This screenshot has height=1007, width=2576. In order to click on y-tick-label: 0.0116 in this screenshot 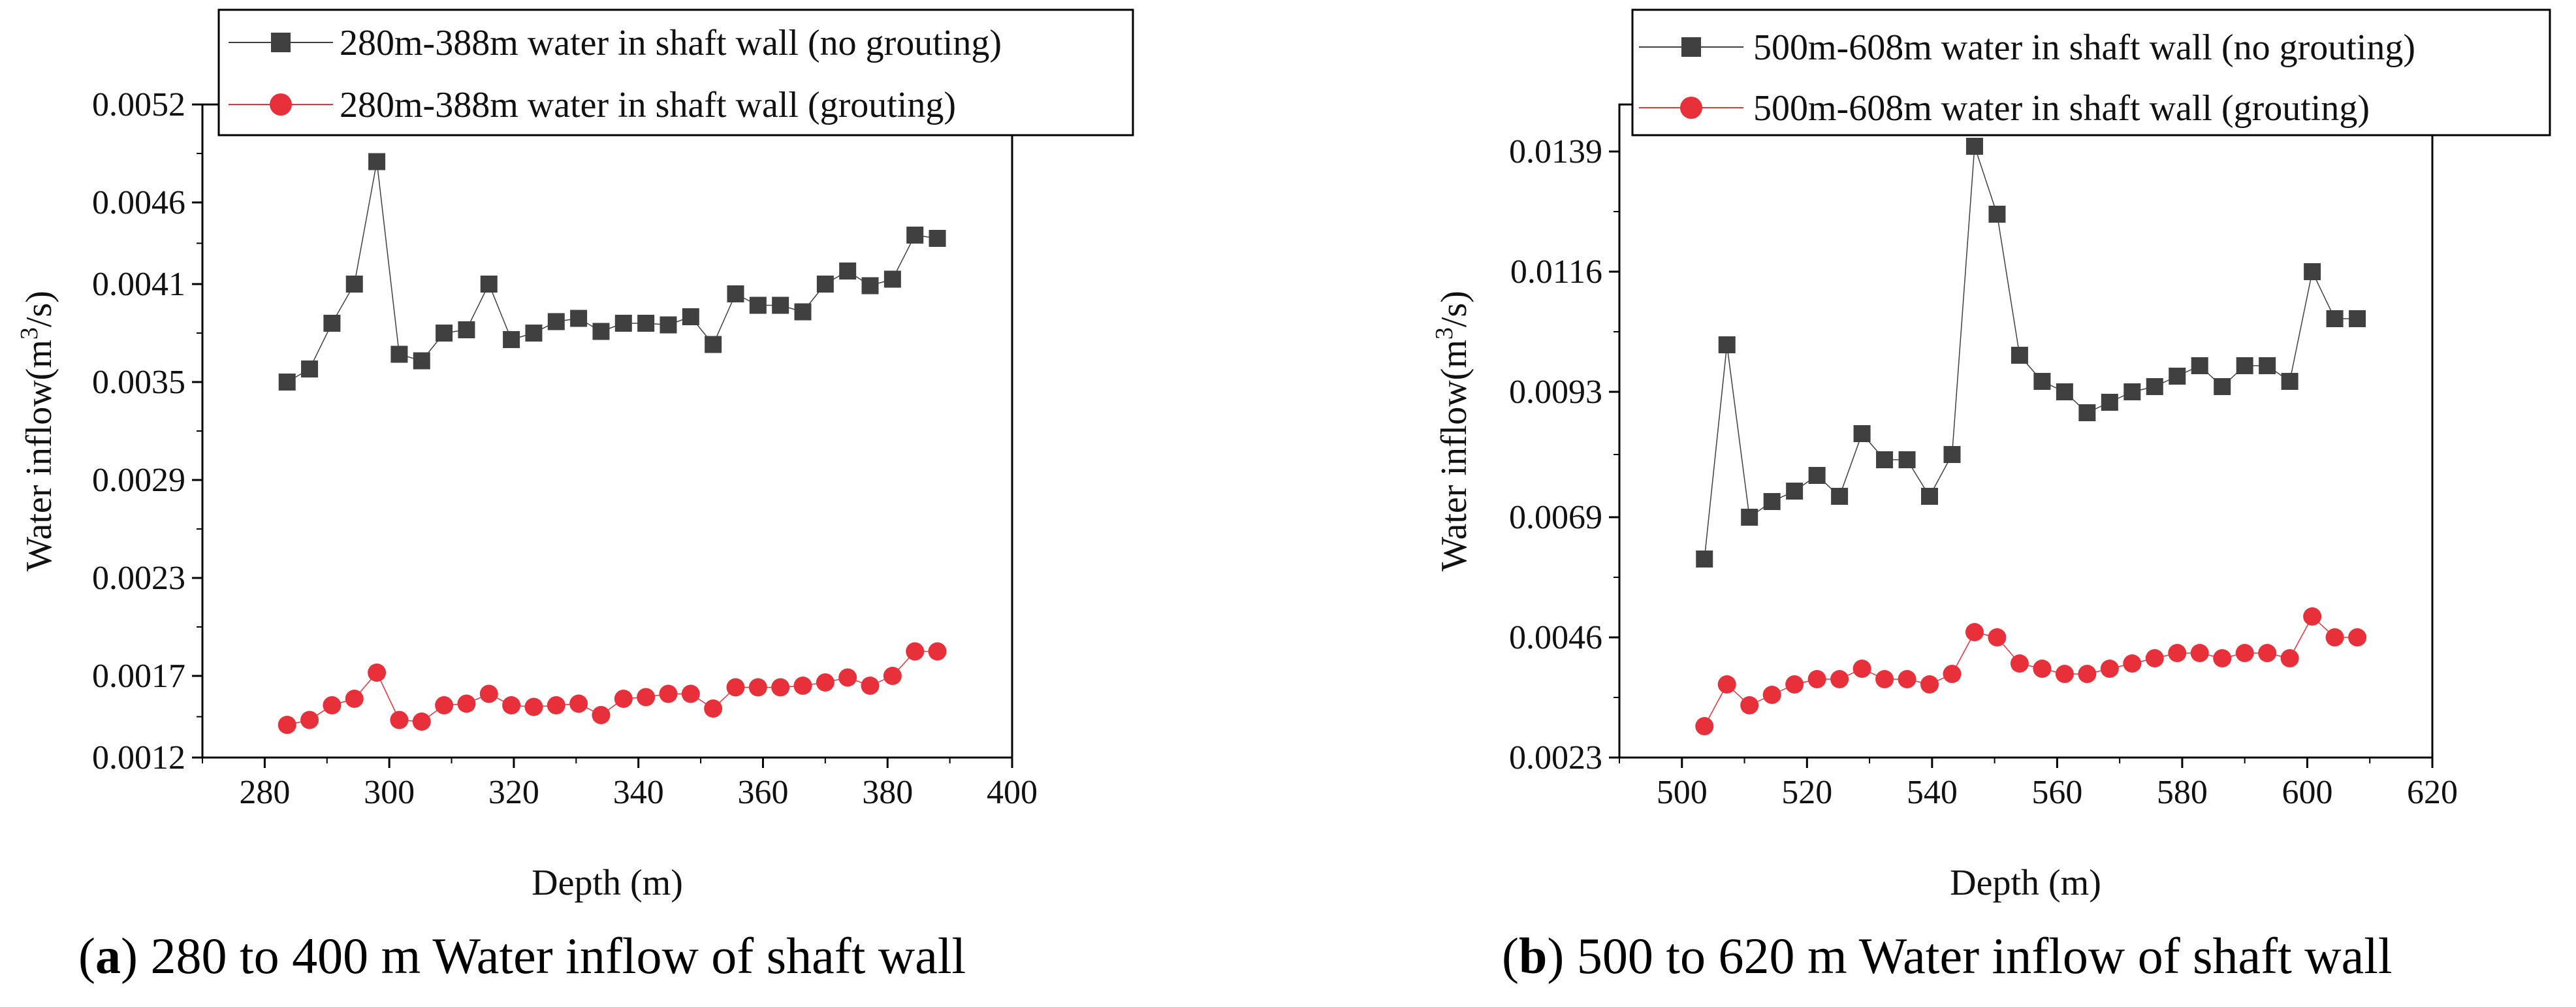, I will do `click(1556, 272)`.